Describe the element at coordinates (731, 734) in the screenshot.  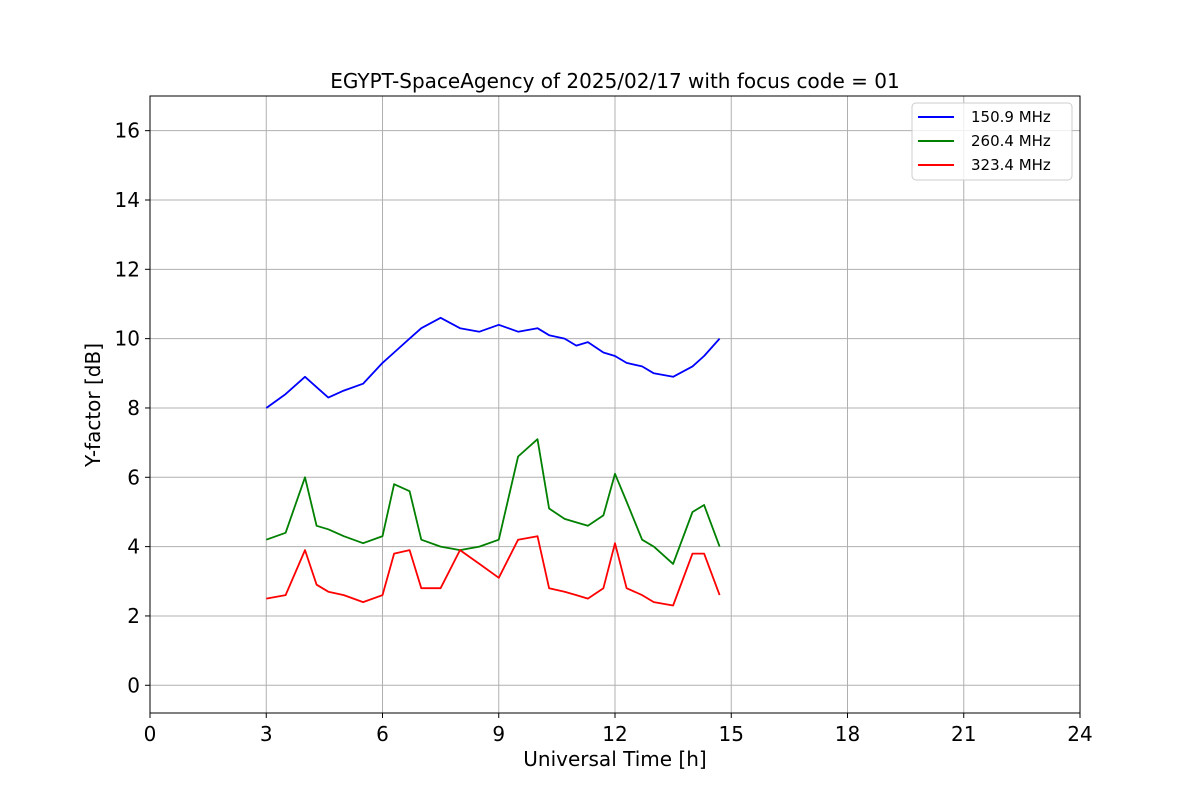
I see `x-tick-label: 15` at that location.